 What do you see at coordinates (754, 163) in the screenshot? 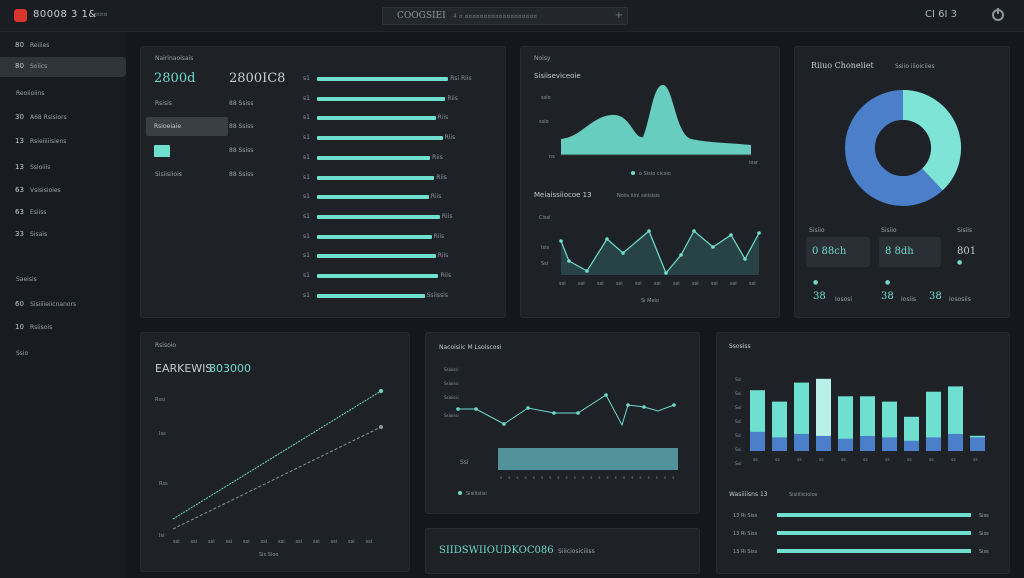
I see `x-label: iosr` at bounding box center [754, 163].